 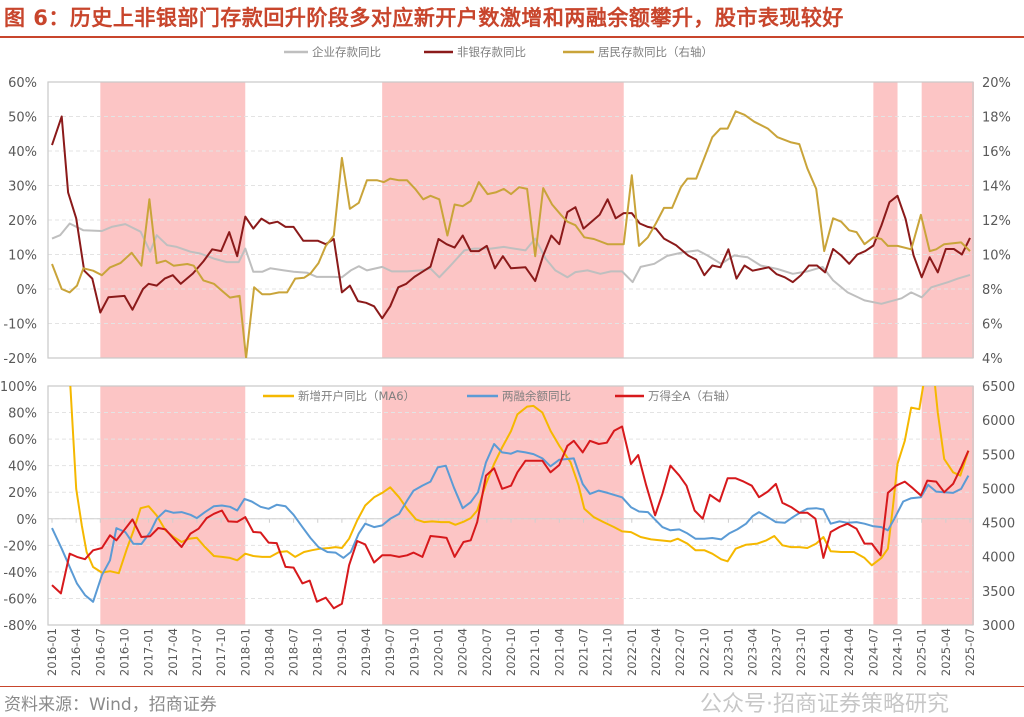 What do you see at coordinates (173, 652) in the screenshot?
I see `x-axis-tick-label: 2017-04` at bounding box center [173, 652].